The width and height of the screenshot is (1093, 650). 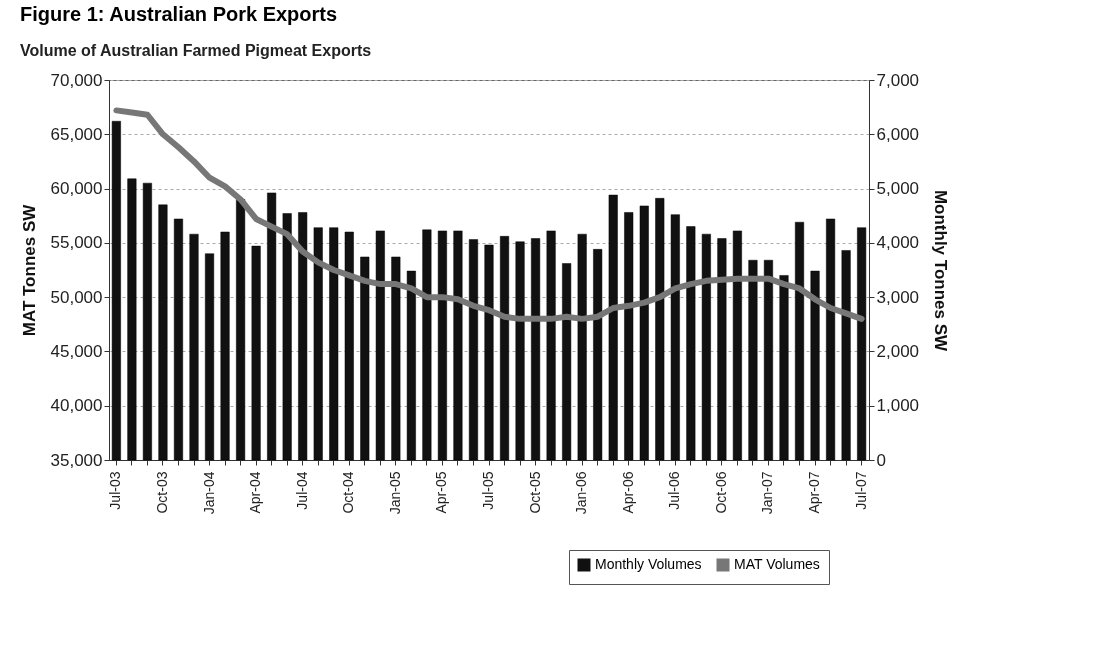 What do you see at coordinates (898, 80) in the screenshot?
I see `y2-tick-label: 7,000` at bounding box center [898, 80].